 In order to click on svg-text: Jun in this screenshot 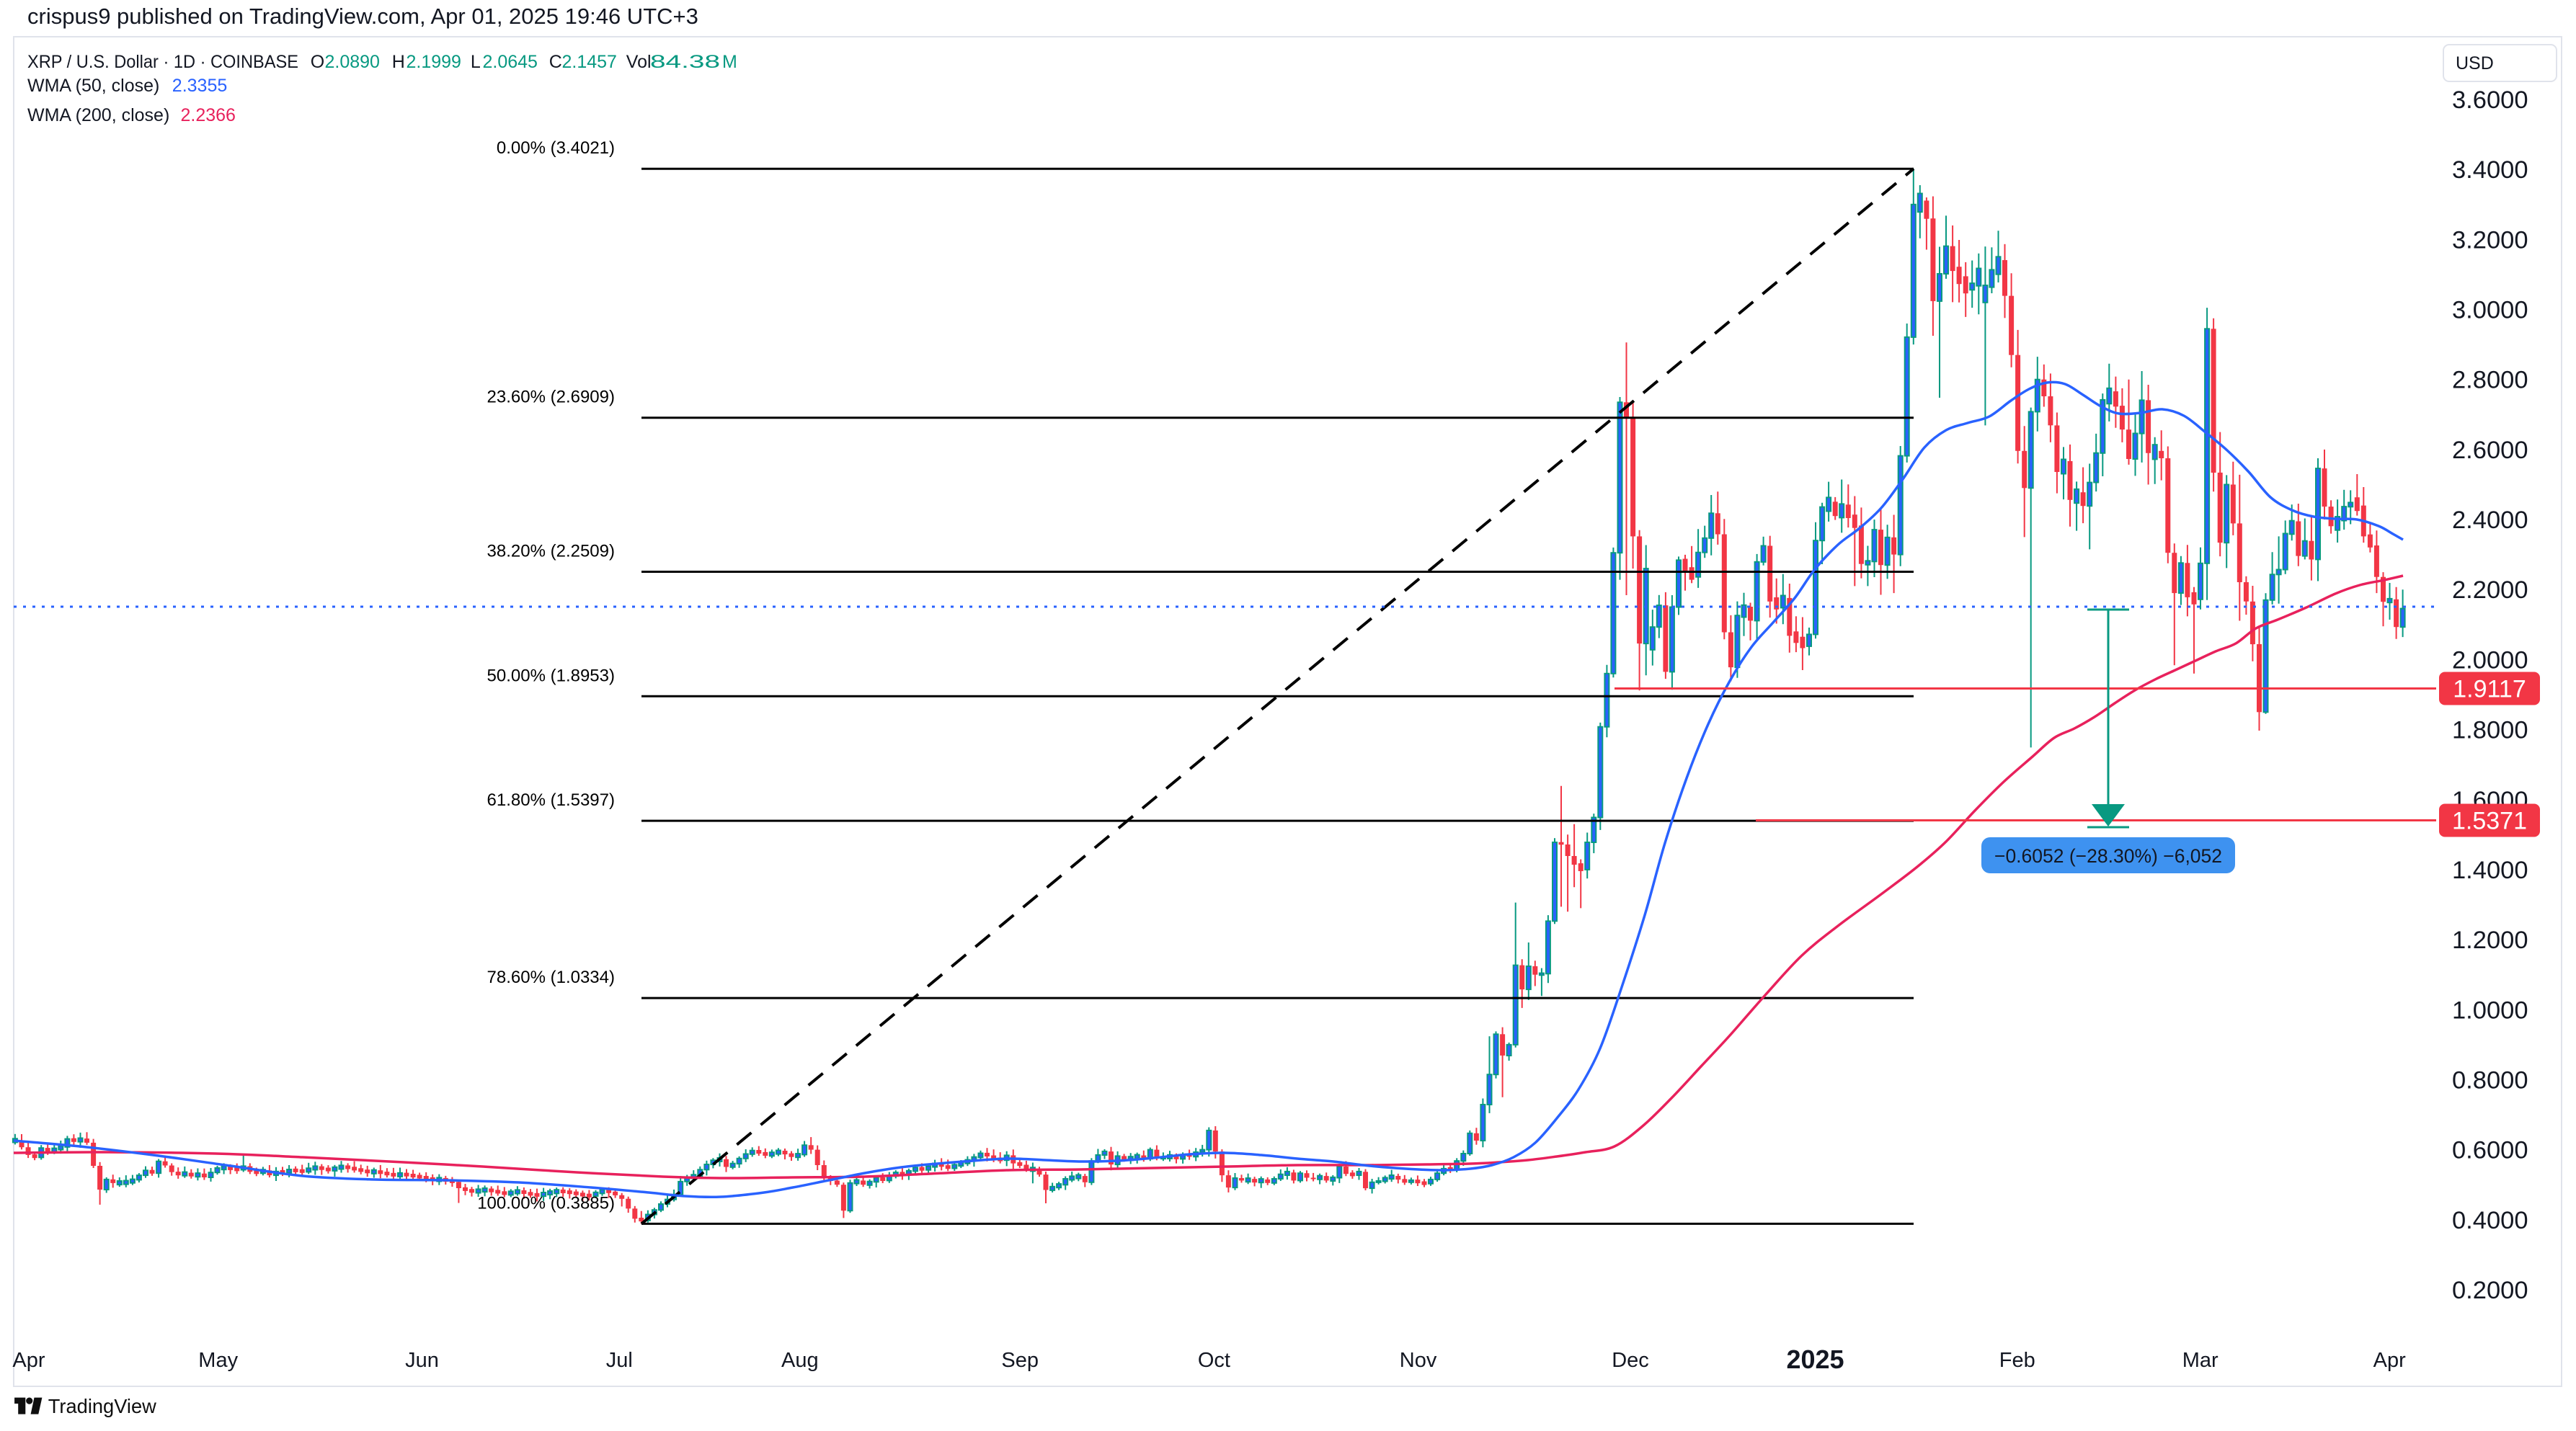, I will do `click(422, 1360)`.